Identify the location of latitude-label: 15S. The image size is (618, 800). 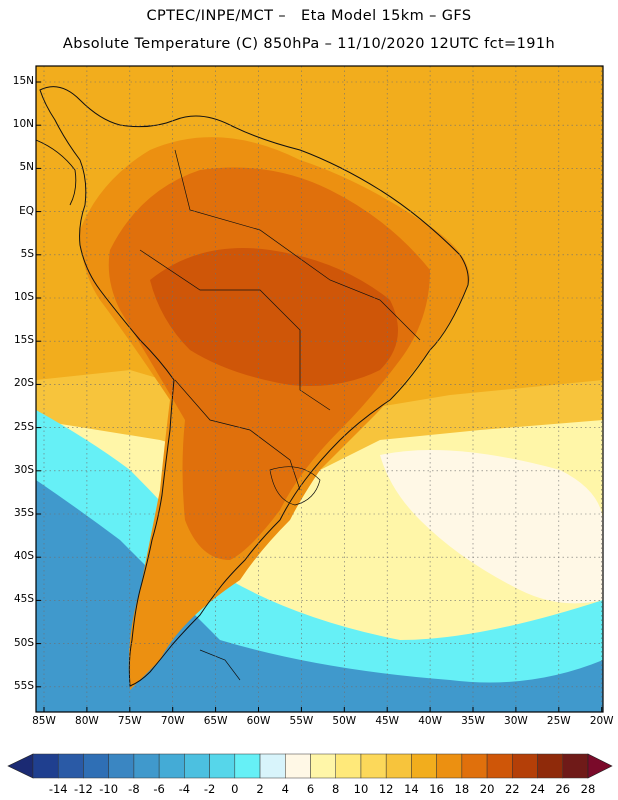
(23, 340).